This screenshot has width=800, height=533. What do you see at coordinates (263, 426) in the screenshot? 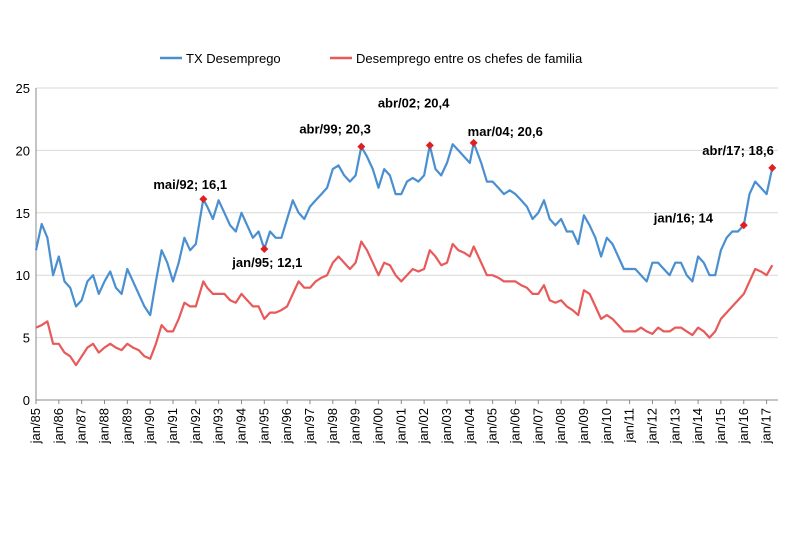
I see `x-tick-label: jan/95` at bounding box center [263, 426].